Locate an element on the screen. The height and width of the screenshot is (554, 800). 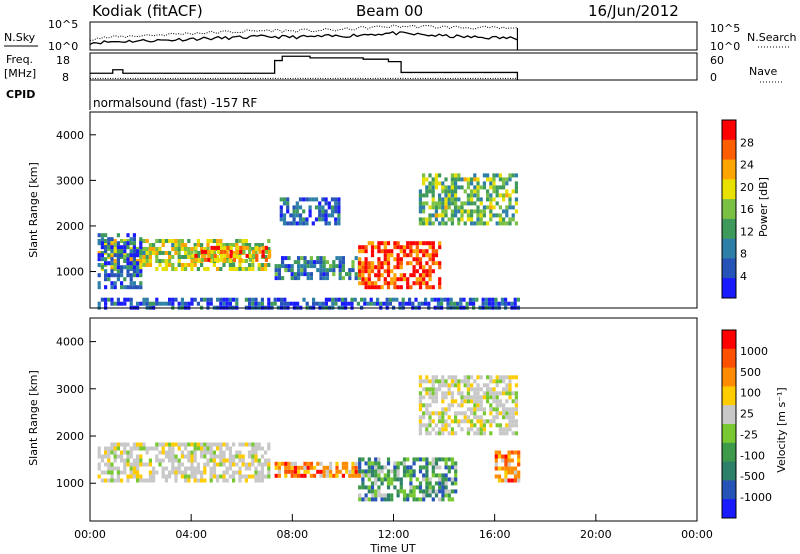
power-colorbar-label: Power [dB] is located at coordinates (763, 207).